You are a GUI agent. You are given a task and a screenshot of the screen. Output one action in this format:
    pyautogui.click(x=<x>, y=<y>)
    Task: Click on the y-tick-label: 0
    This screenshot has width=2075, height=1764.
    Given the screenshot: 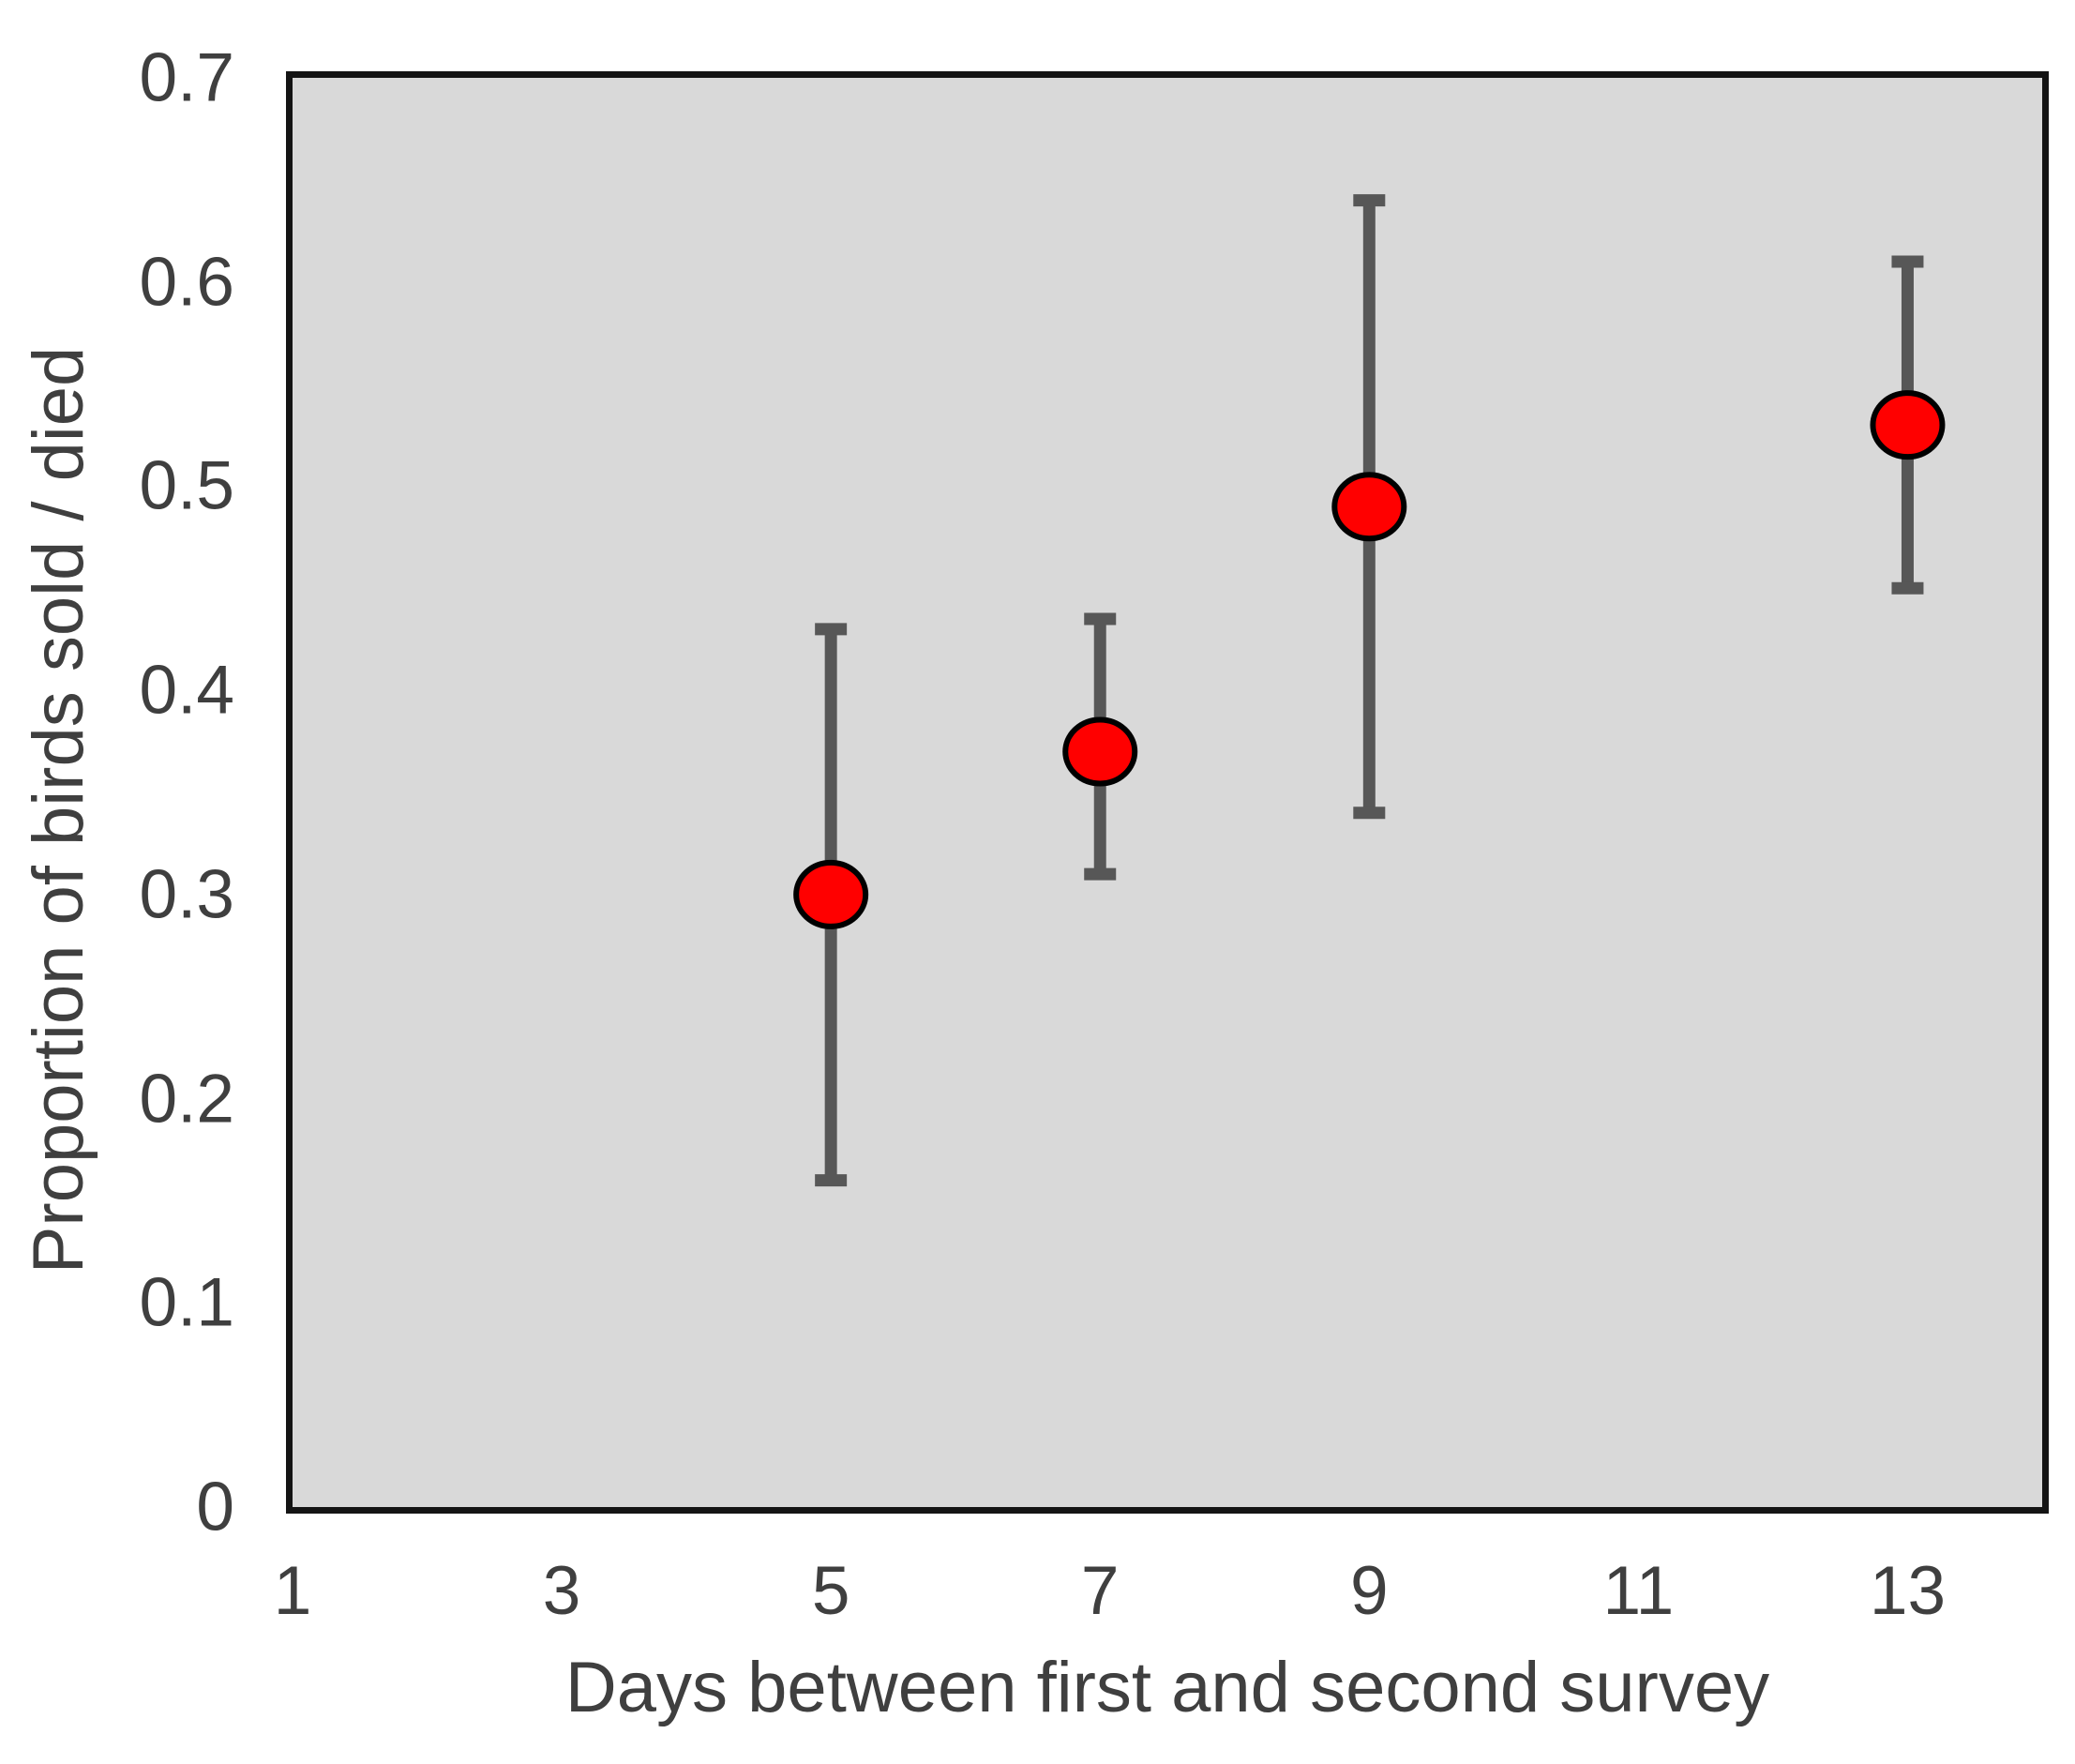 What is the action you would take?
    pyautogui.click(x=215, y=1507)
    